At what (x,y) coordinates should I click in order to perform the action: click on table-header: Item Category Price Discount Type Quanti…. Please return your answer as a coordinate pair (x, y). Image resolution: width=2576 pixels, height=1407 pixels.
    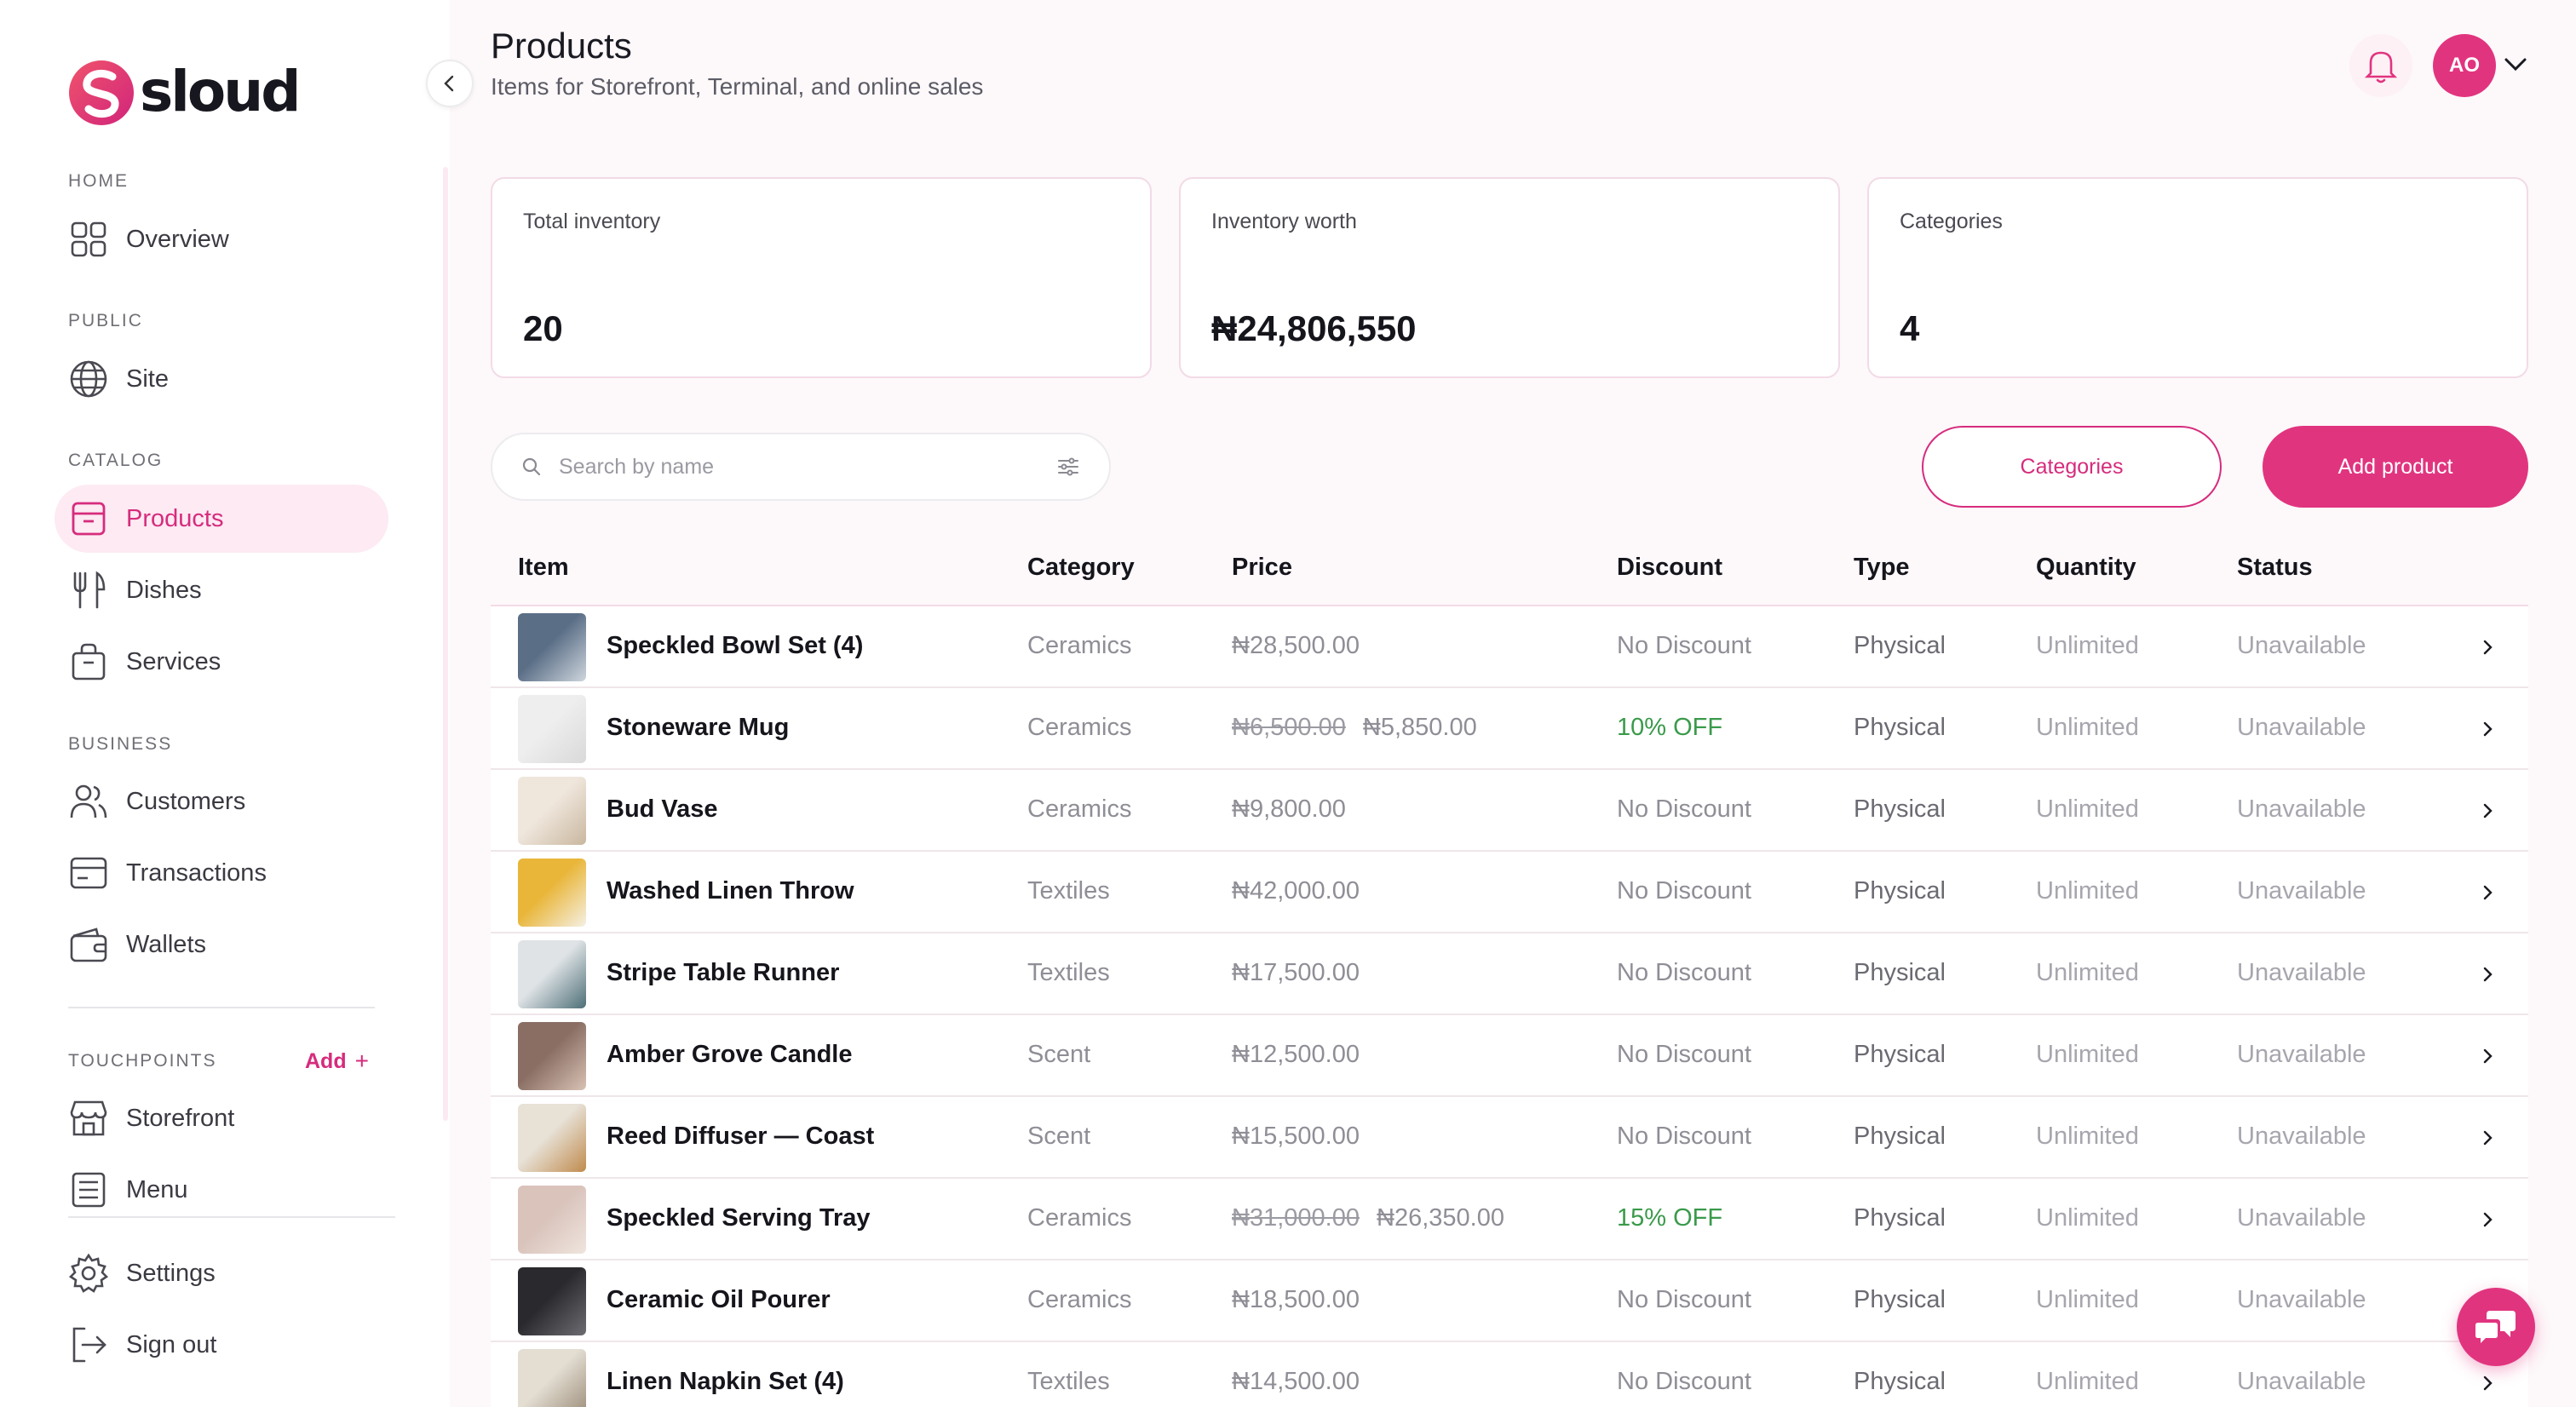
    Looking at the image, I should click on (1510, 565).